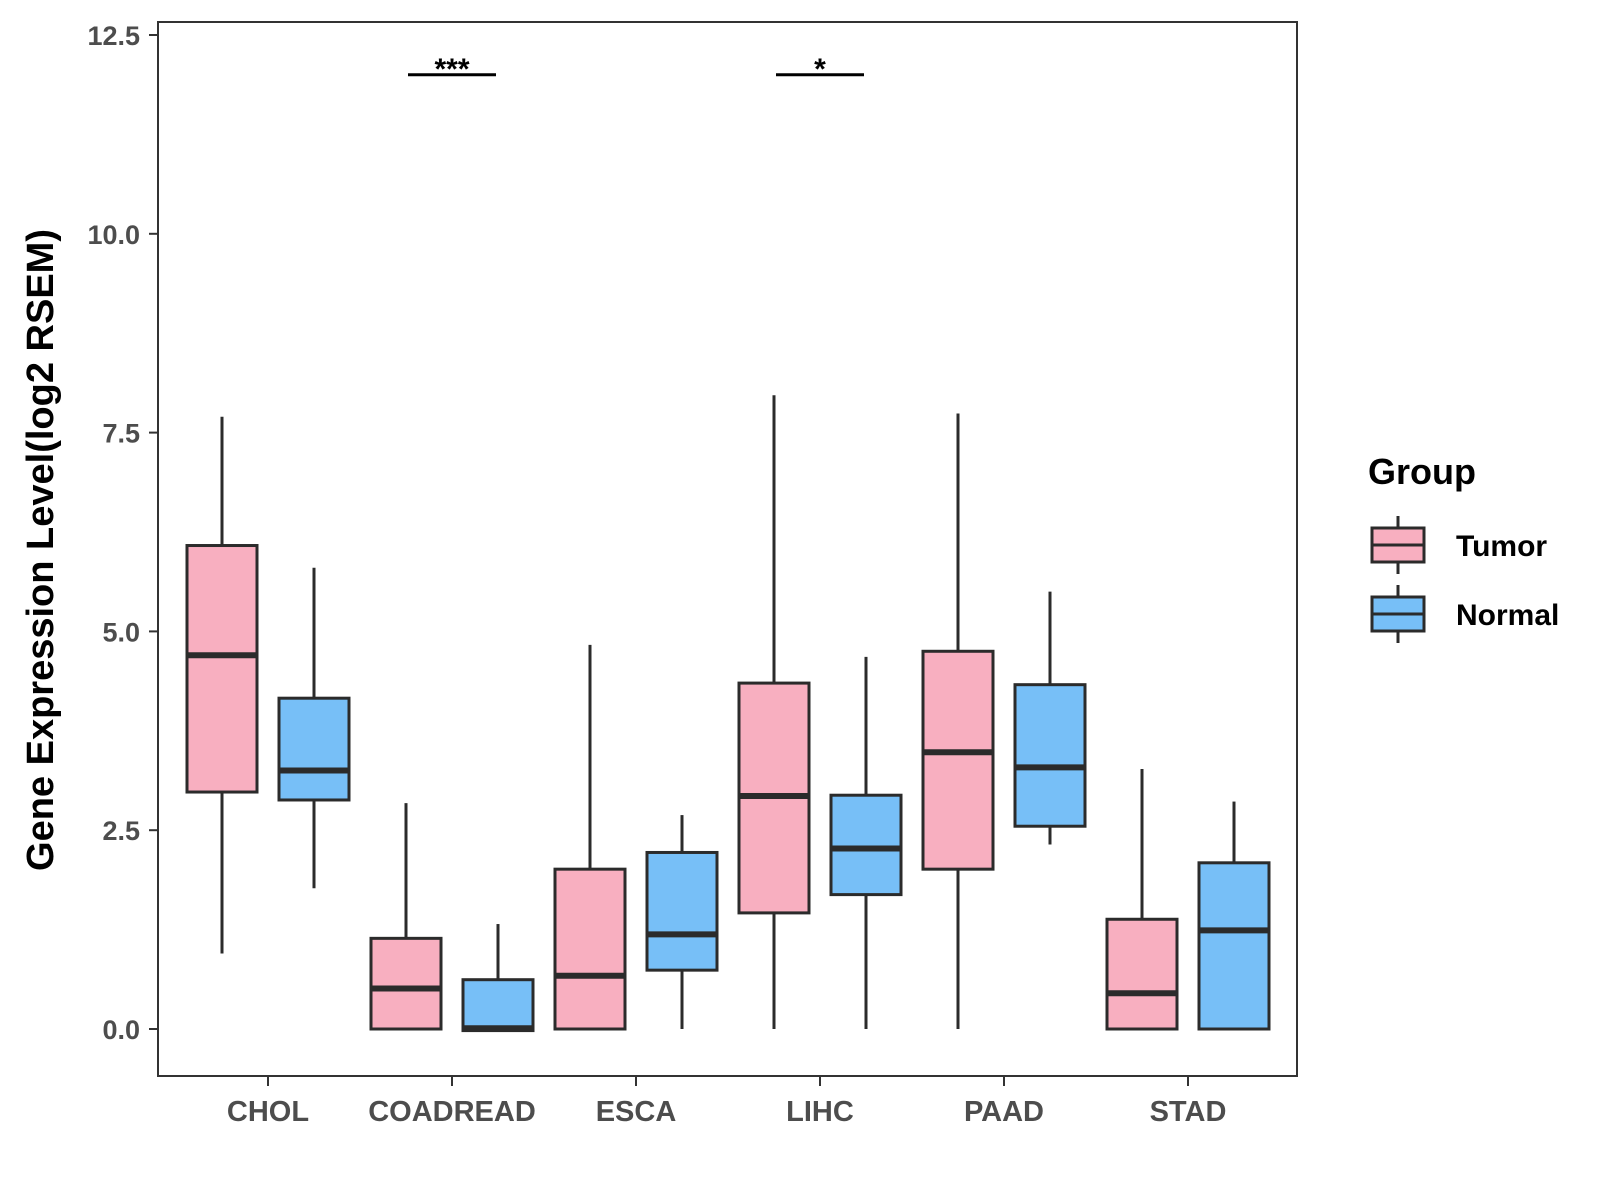 Image resolution: width=1600 pixels, height=1200 pixels. I want to click on x-tick-label: STAD, so click(1188, 1112).